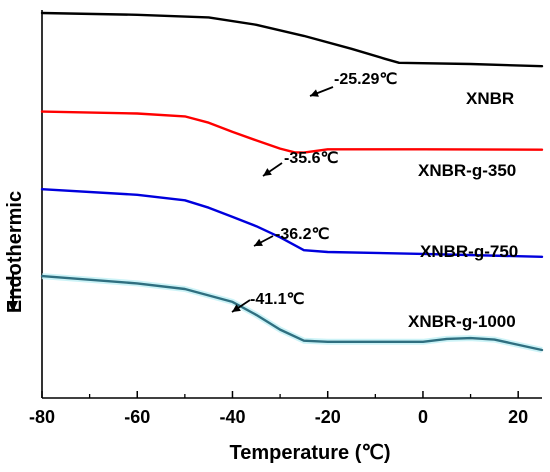  What do you see at coordinates (15, 252) in the screenshot?
I see `y-axis-label: Endothermic` at bounding box center [15, 252].